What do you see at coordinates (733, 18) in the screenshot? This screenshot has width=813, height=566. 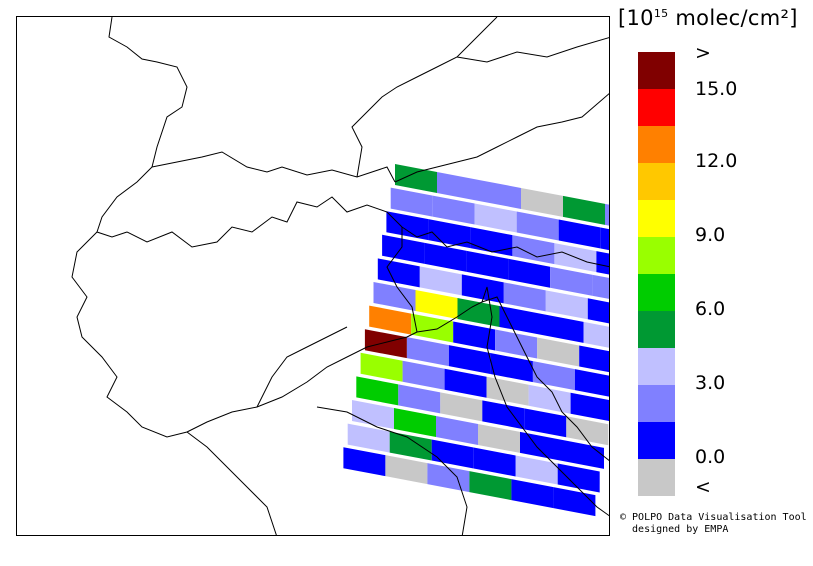 I see `legend-title-unit: molec/cm²]` at bounding box center [733, 18].